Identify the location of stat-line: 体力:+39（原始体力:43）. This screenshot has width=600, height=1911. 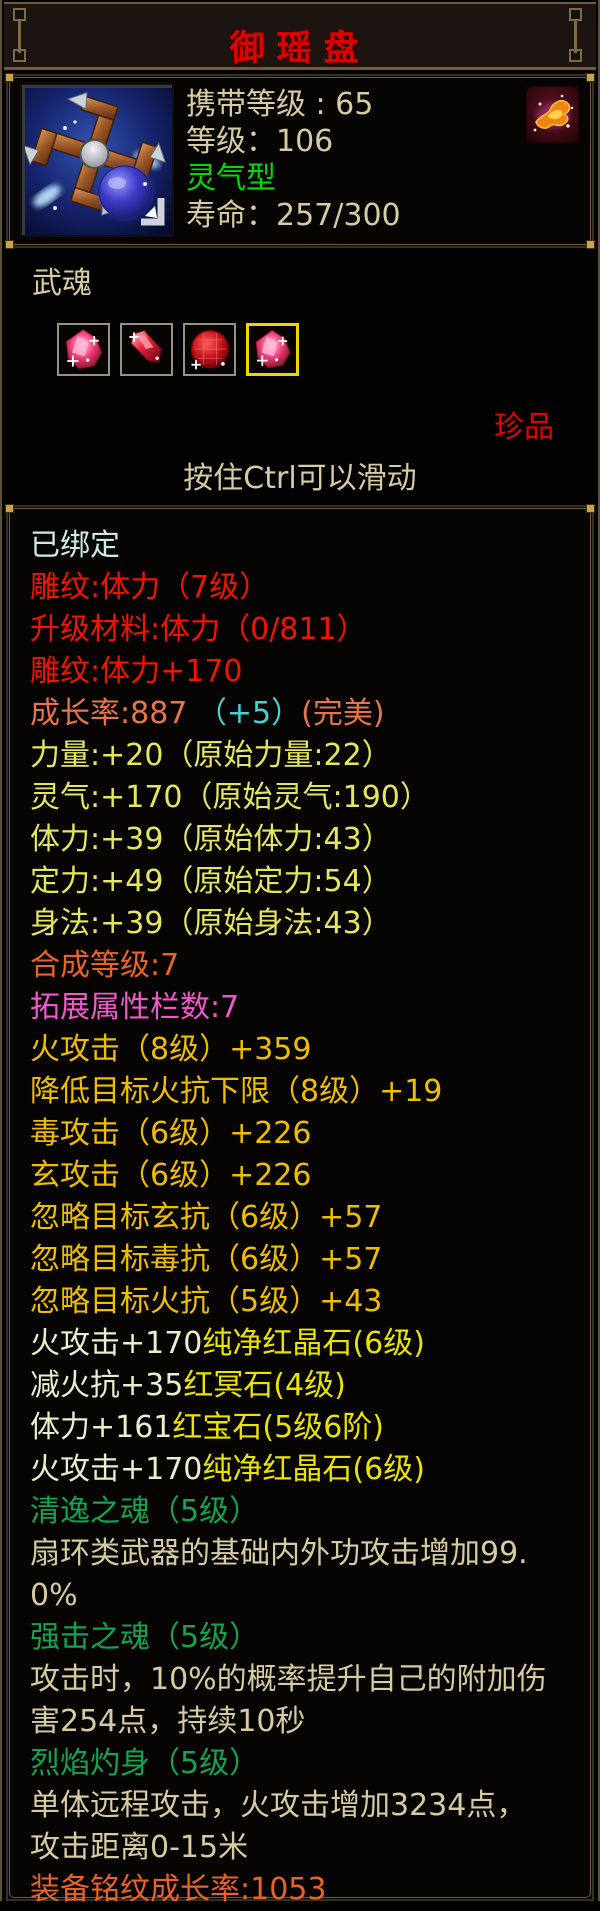
(306, 840).